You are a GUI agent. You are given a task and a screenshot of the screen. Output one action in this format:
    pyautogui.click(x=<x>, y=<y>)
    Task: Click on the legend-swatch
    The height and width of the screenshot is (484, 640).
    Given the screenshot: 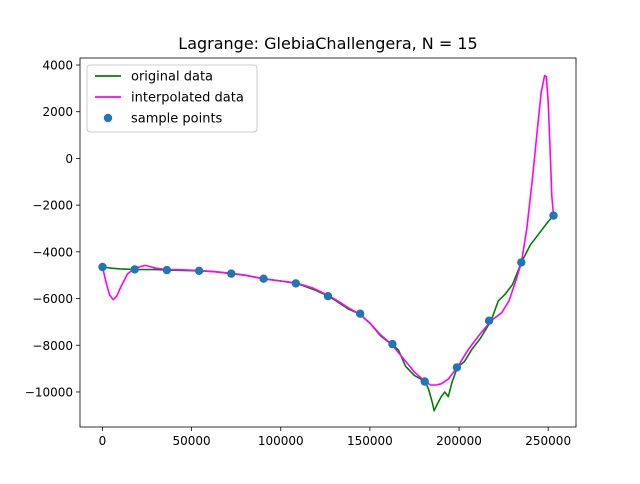 What is the action you would take?
    pyautogui.click(x=108, y=118)
    